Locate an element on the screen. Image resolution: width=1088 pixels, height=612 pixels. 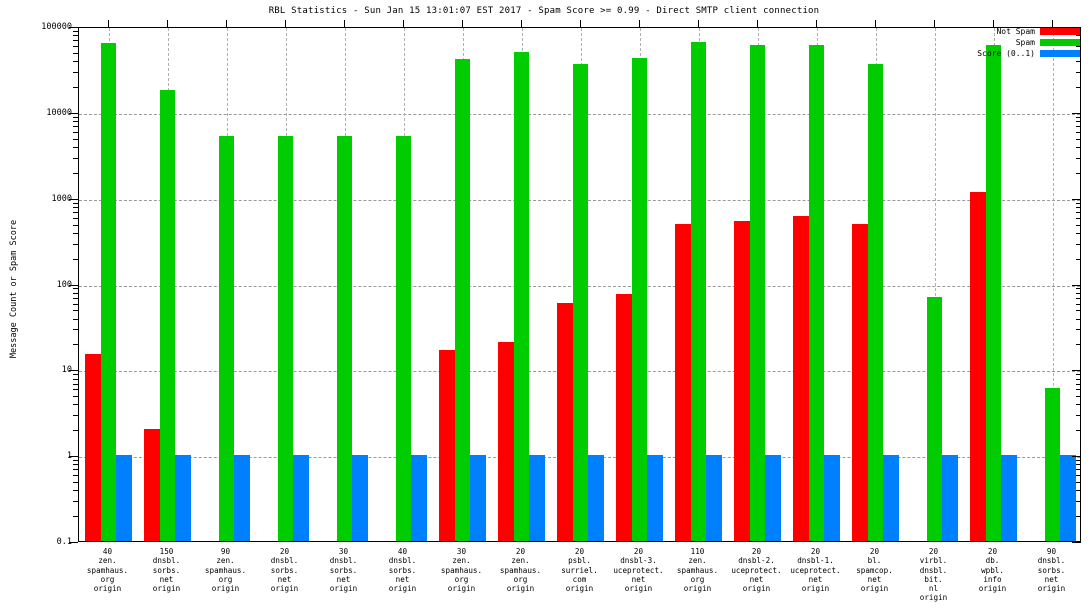
legend-entry: Spam is located at coordinates (1048, 42).